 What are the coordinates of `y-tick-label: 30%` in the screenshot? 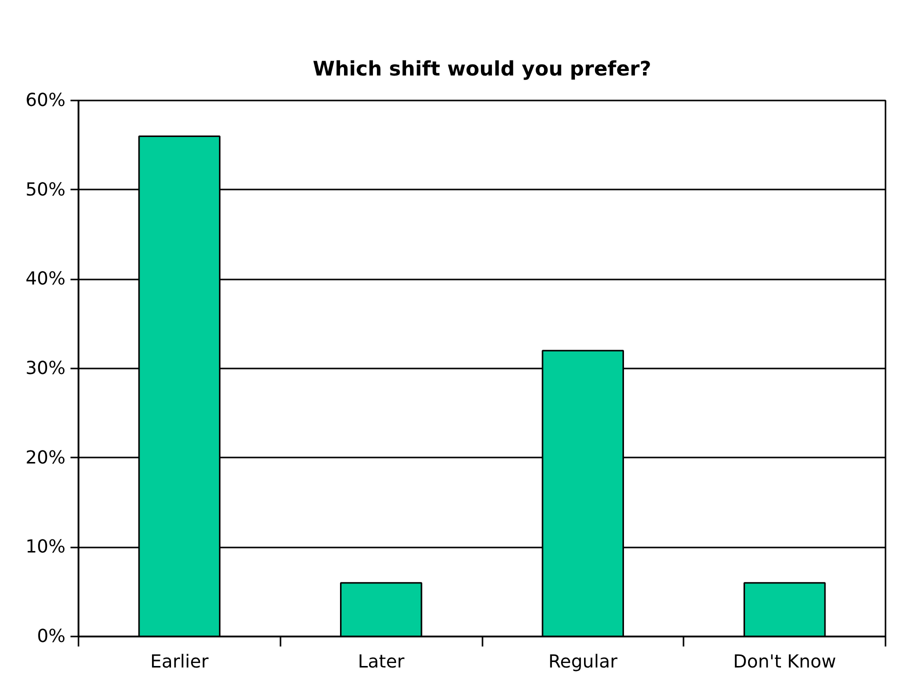 It's located at (45, 368).